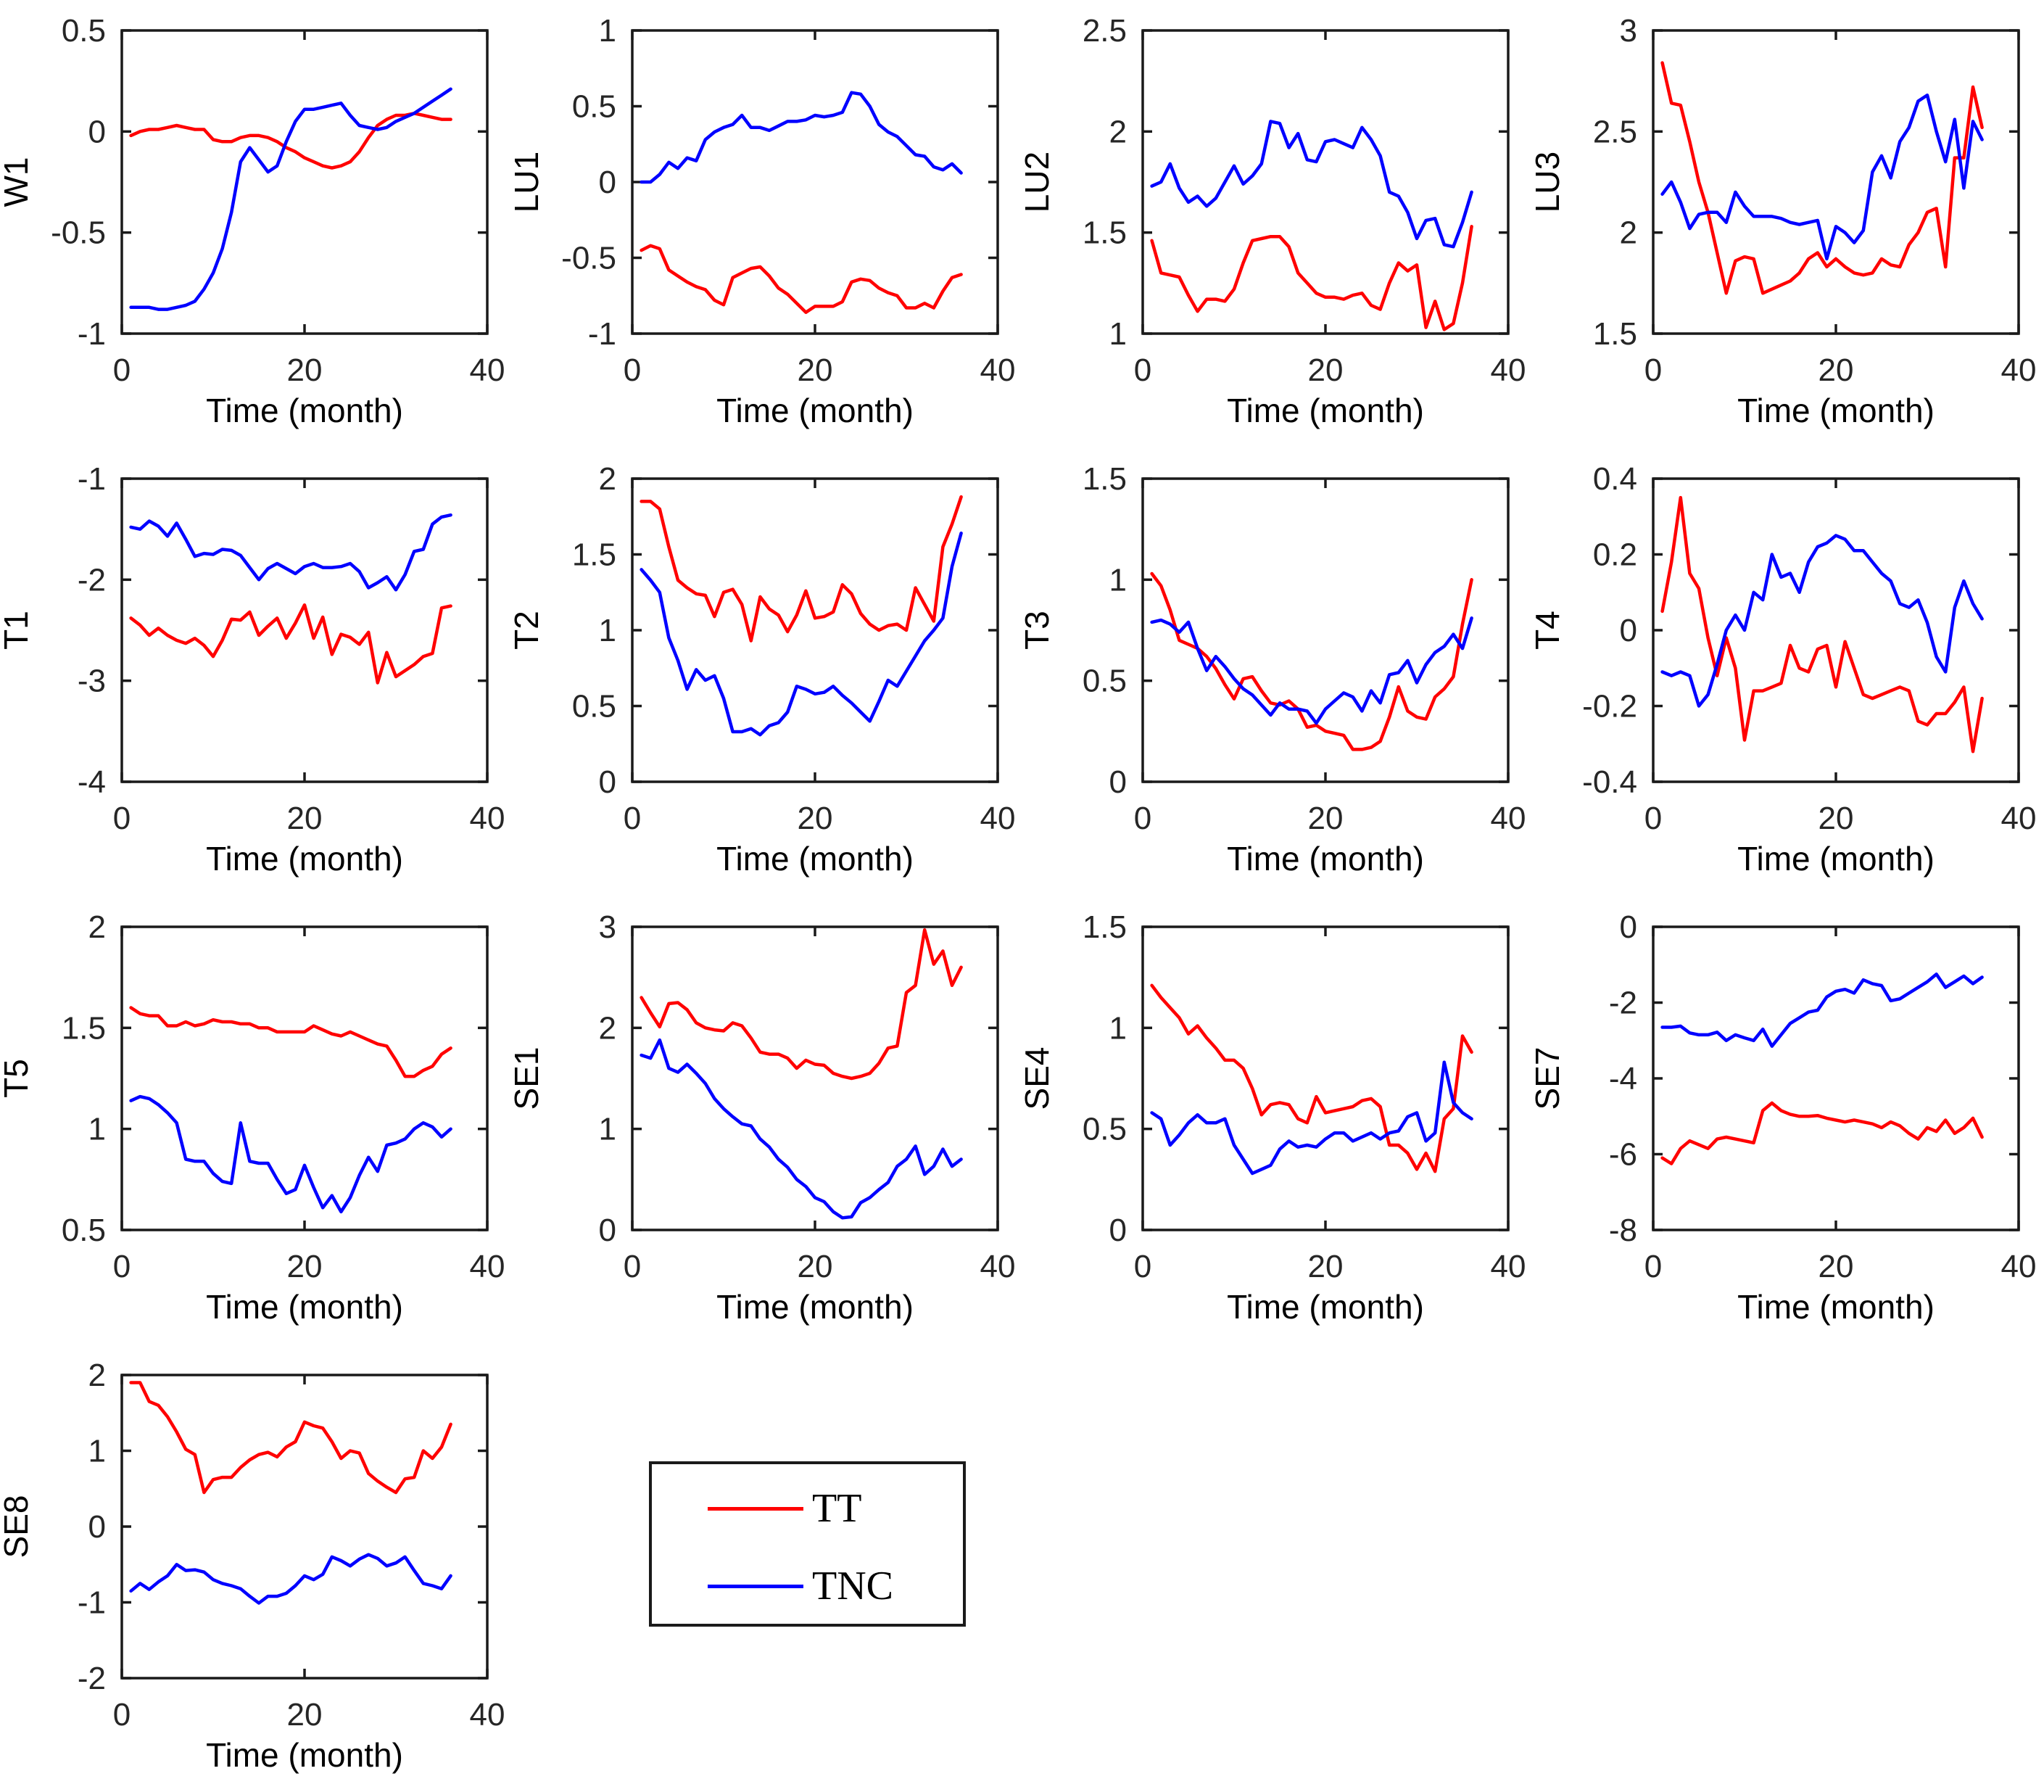  Describe the element at coordinates (92, 681) in the screenshot. I see `y-tick-label: -3` at that location.